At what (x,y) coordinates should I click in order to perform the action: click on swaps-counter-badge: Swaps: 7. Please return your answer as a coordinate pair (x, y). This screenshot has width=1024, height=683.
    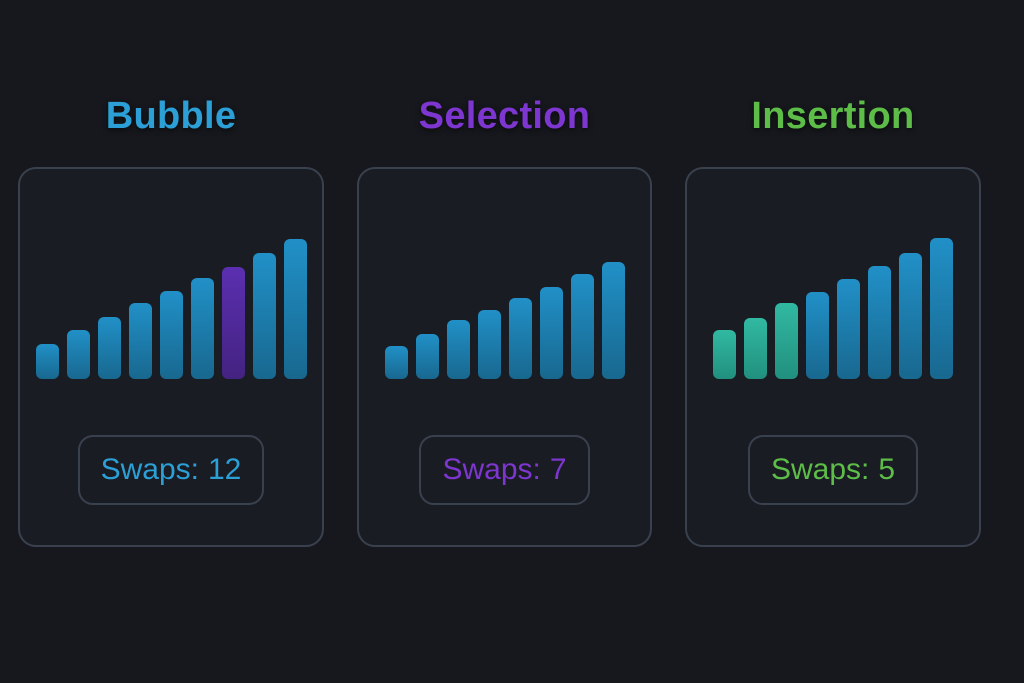
    Looking at the image, I should click on (504, 470).